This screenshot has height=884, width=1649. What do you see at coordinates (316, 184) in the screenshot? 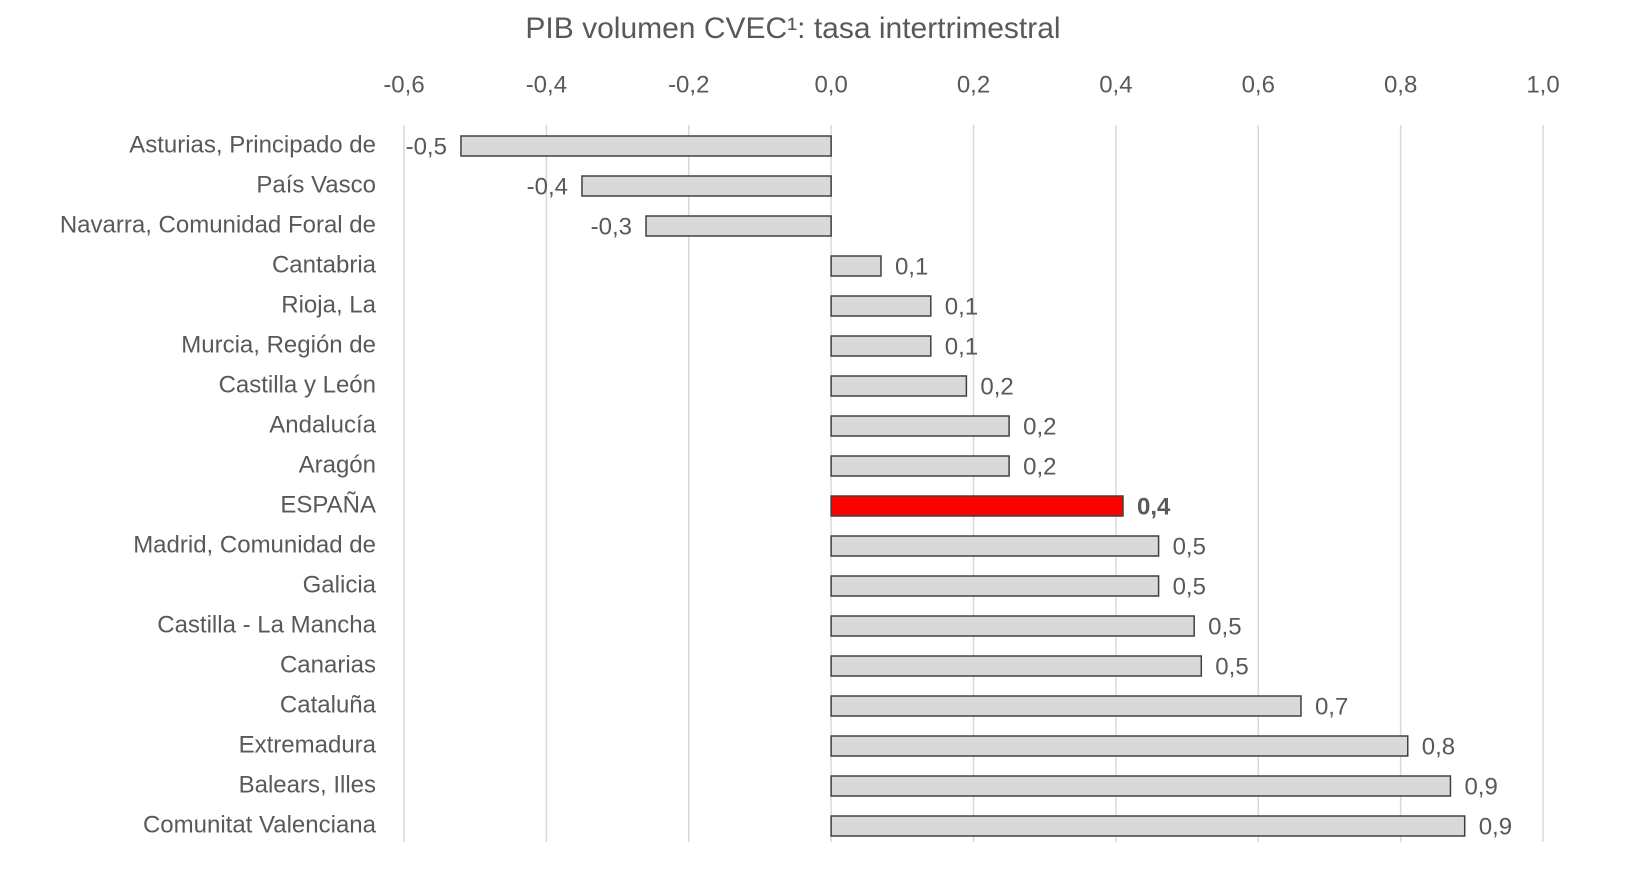
I see `y-tick-label: País Vasco` at bounding box center [316, 184].